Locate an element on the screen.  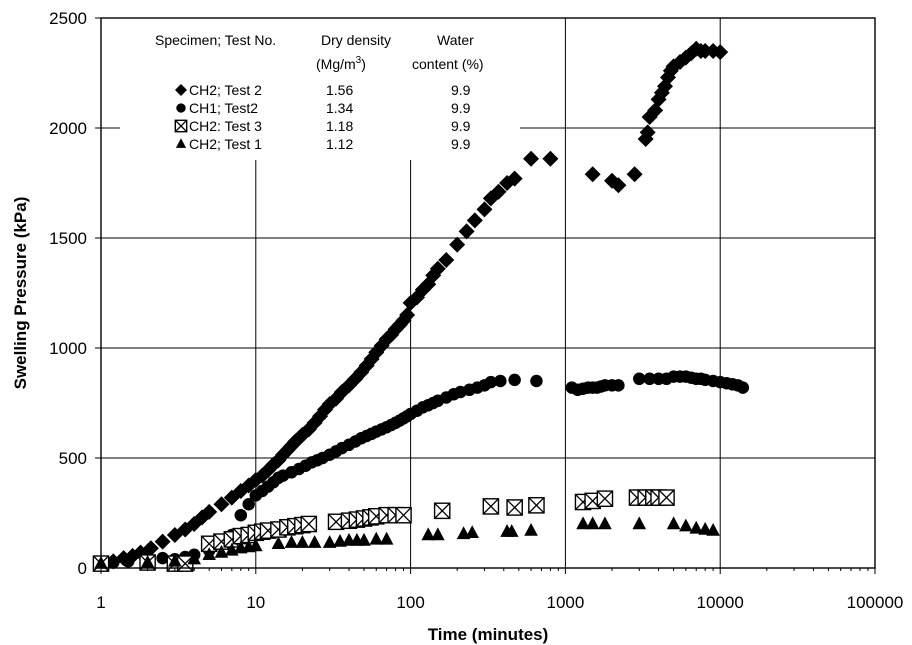
x-tick-label: 10000 is located at coordinates (720, 602).